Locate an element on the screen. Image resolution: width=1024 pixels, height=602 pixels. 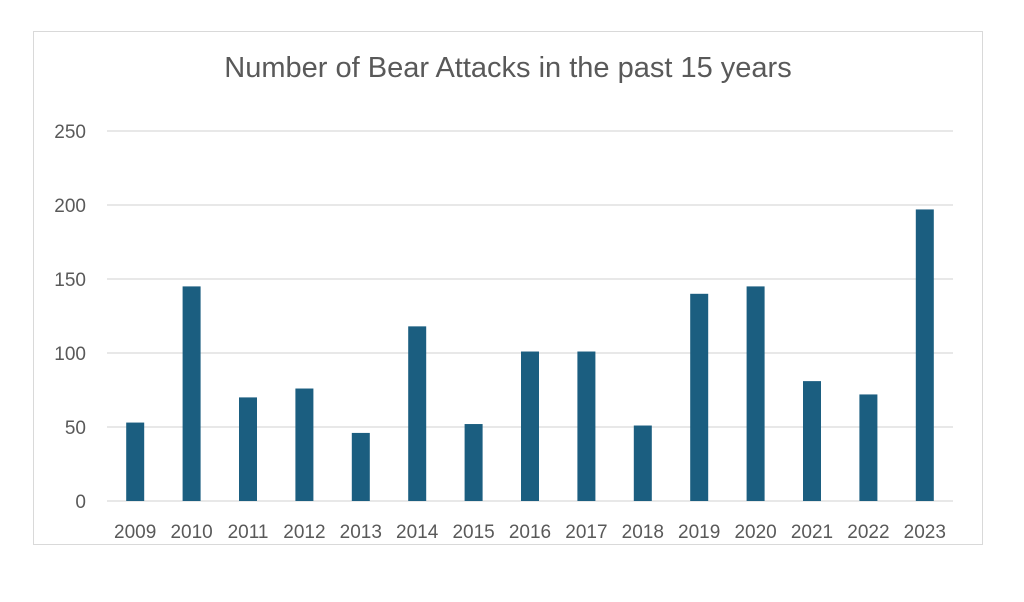
x-tick-label: 2022 is located at coordinates (868, 532).